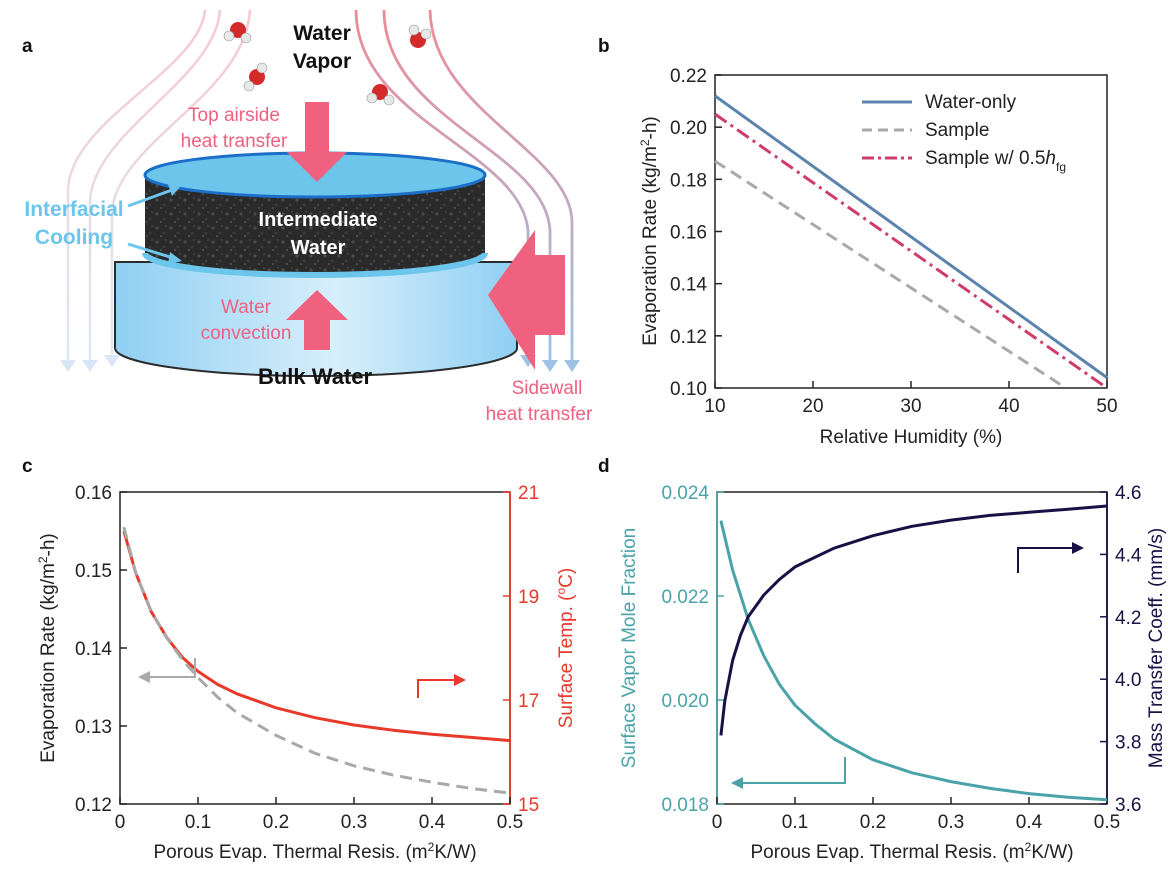 Image resolution: width=1168 pixels, height=870 pixels. I want to click on y-tick-label: 0.024, so click(685, 493).